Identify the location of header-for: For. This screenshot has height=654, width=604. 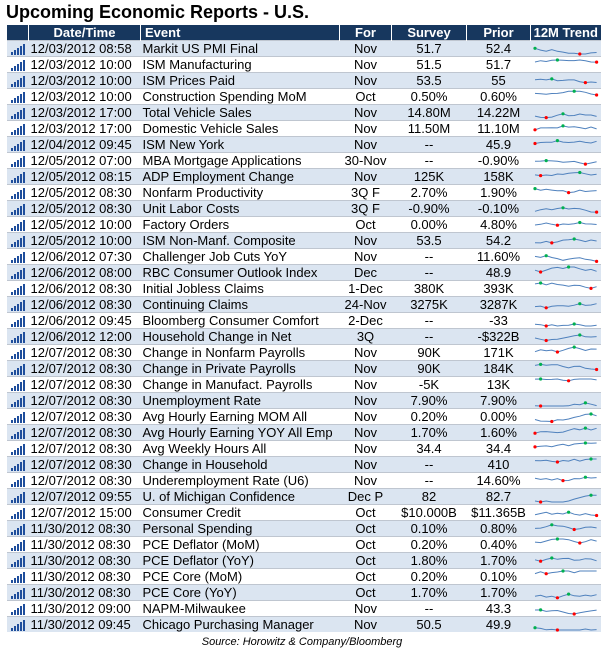
(365, 33).